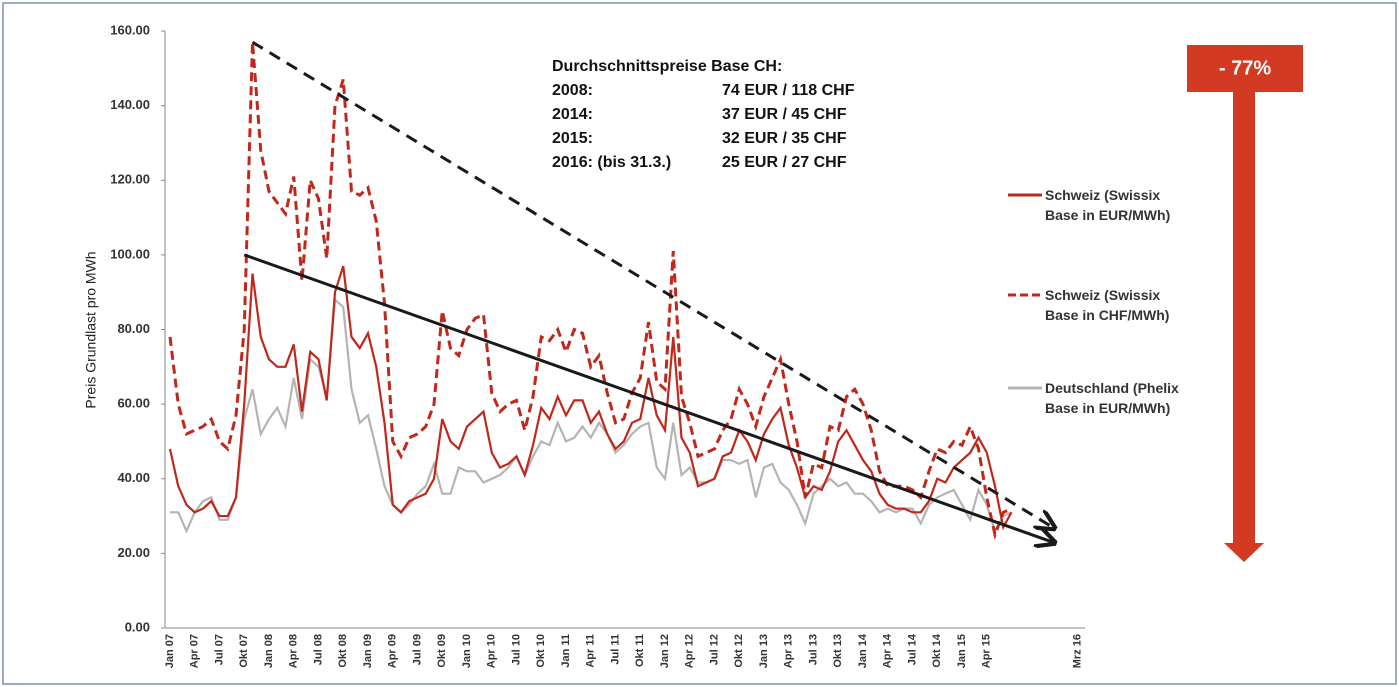 The image size is (1399, 687). Describe the element at coordinates (516, 649) in the screenshot. I see `x-tick-label: Jul 10` at that location.